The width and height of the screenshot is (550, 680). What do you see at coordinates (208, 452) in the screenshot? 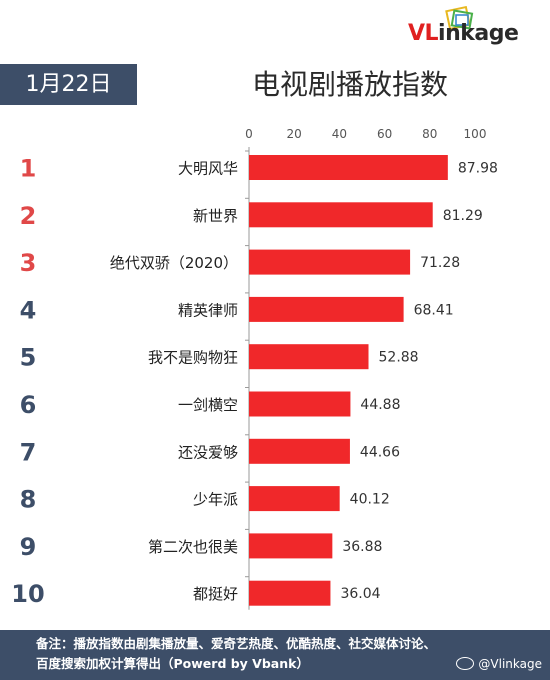
I see `category-label: 还没爱够` at bounding box center [208, 452].